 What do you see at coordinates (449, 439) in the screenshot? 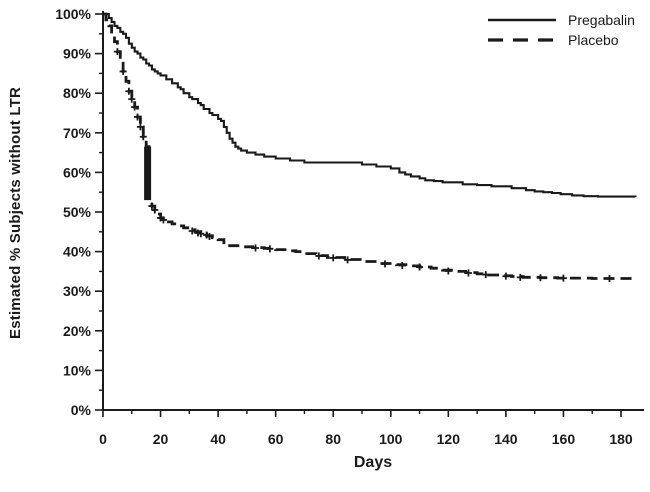
I see `x-tick-label: 120` at bounding box center [449, 439].